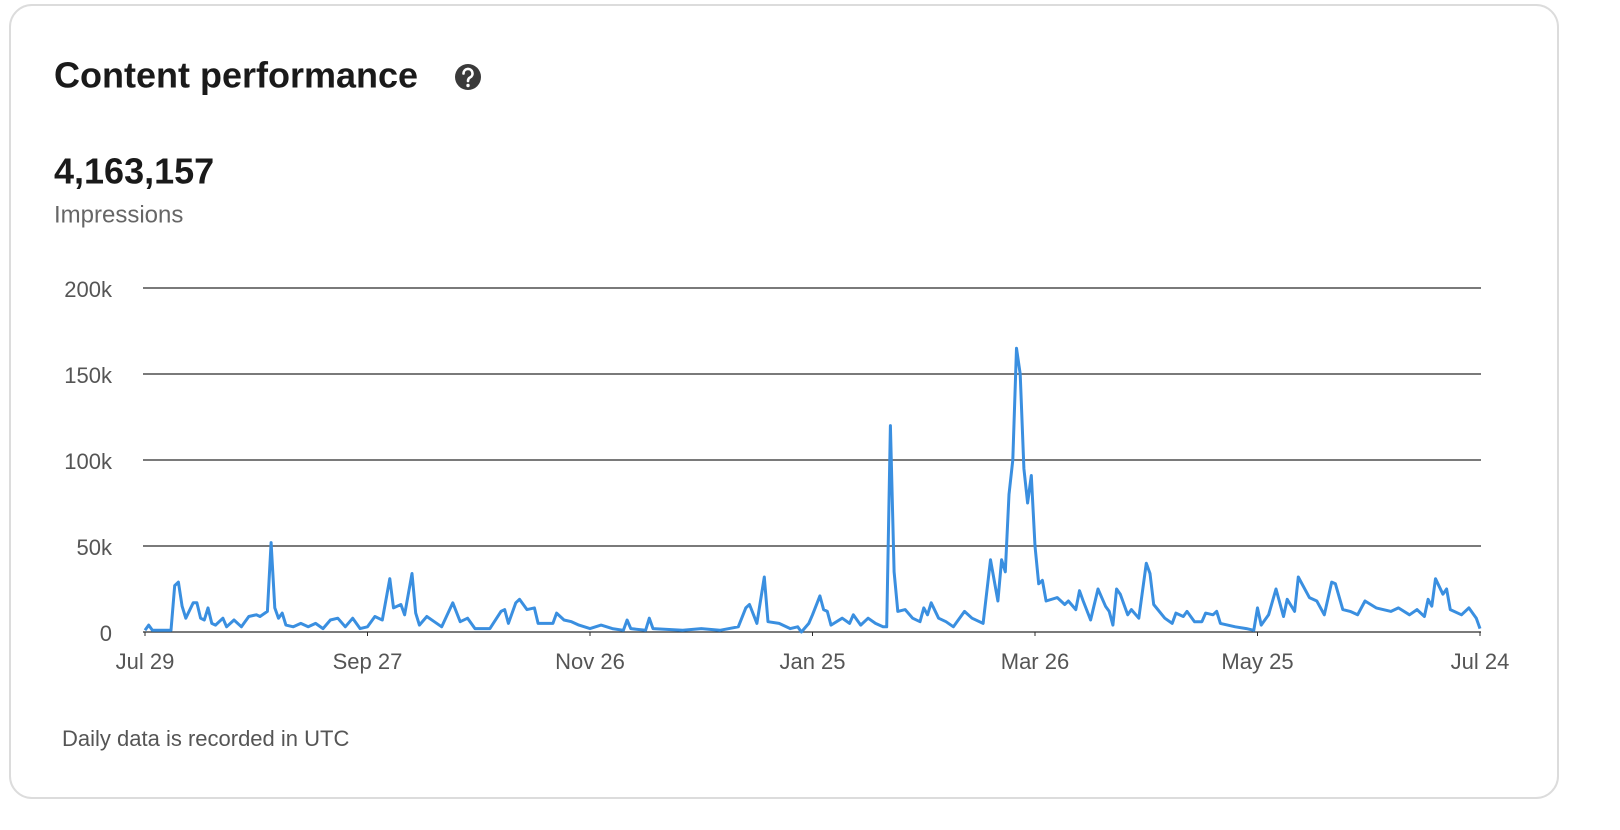  What do you see at coordinates (106, 633) in the screenshot?
I see `y-tick-label: 0` at bounding box center [106, 633].